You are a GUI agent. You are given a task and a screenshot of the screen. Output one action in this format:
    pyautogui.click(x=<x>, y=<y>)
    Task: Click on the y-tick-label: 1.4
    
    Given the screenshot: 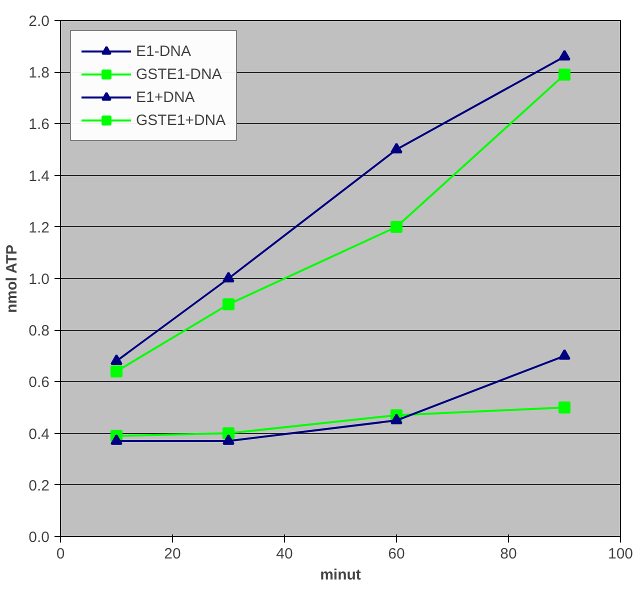 What is the action you would take?
    pyautogui.click(x=39, y=176)
    